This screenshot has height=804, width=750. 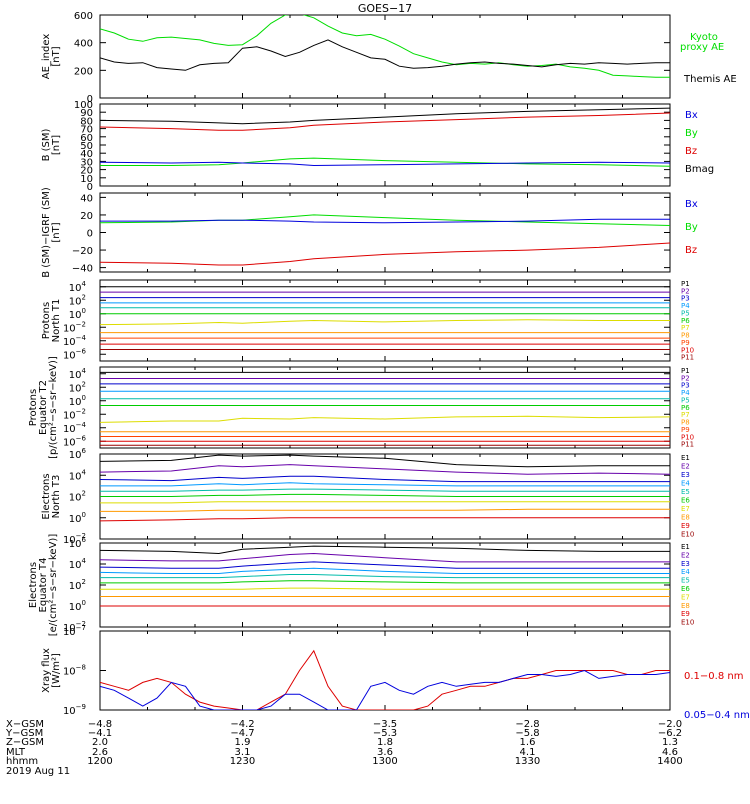 I want to click on y-tick-label: 40, so click(x=86, y=154).